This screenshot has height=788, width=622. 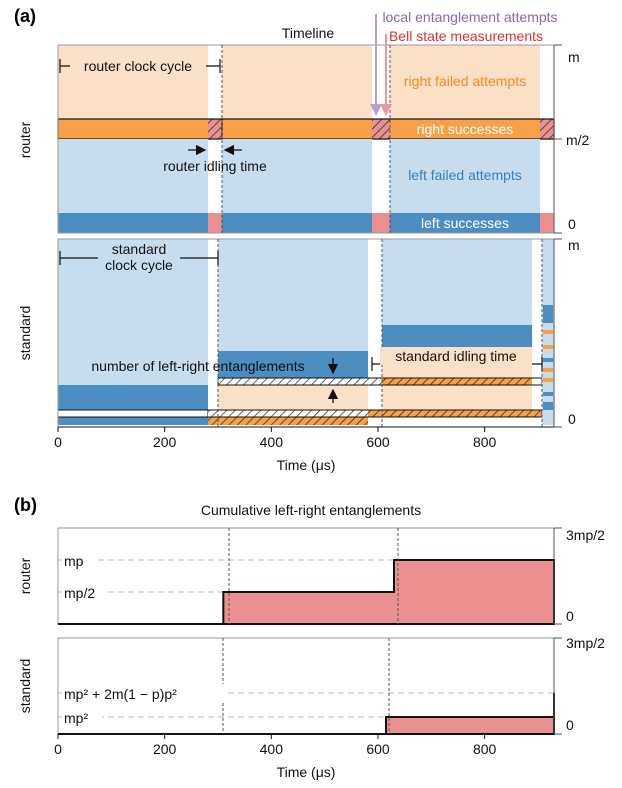 I want to click on panel-a-tag: (a), so click(x=25, y=16).